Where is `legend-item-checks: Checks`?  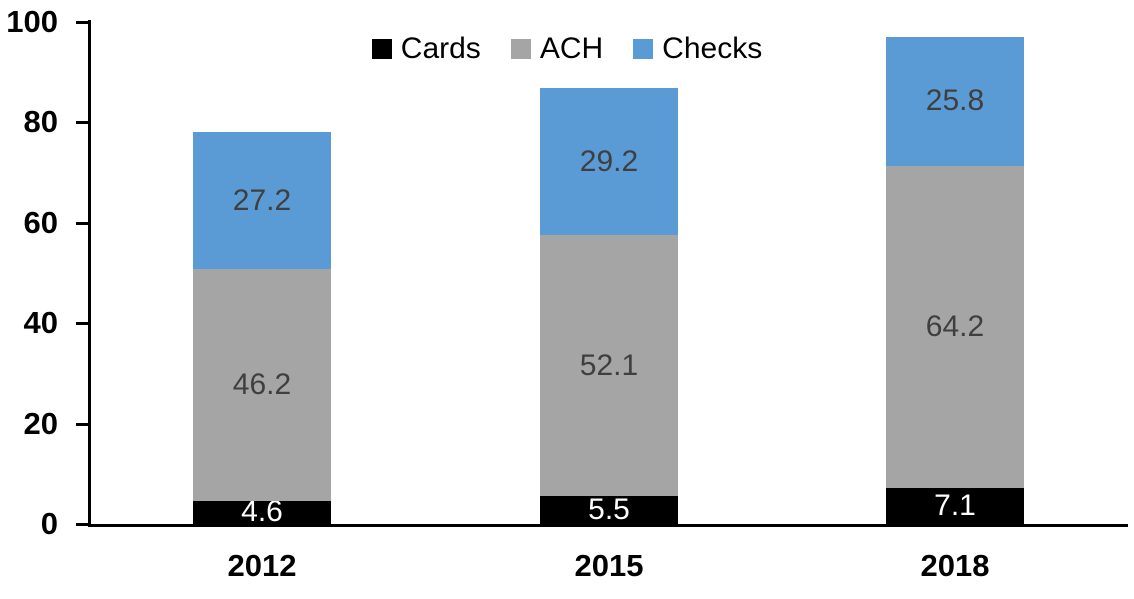 legend-item-checks: Checks is located at coordinates (697, 49).